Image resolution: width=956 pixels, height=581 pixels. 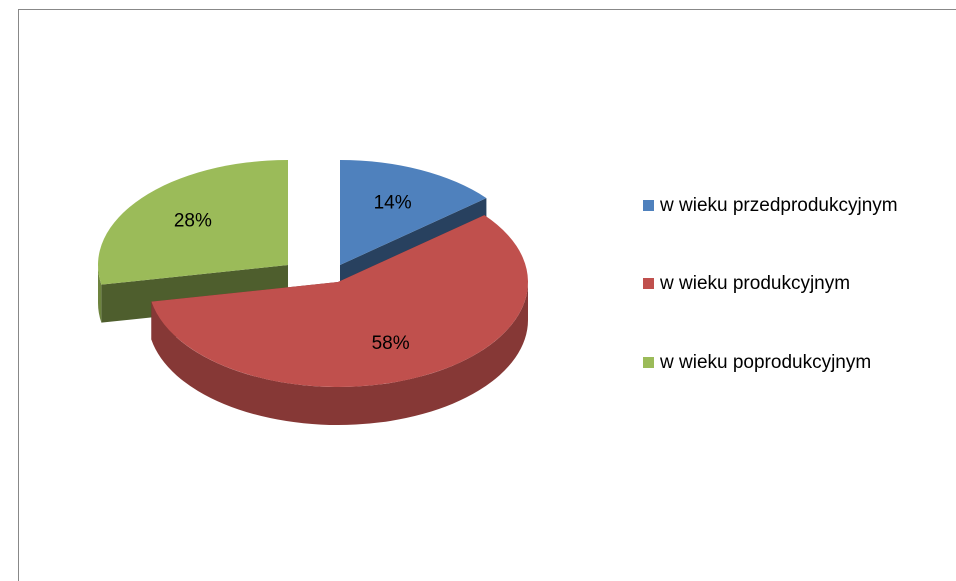 I want to click on legend-item: w wieku produkcyjnym, so click(x=746, y=284).